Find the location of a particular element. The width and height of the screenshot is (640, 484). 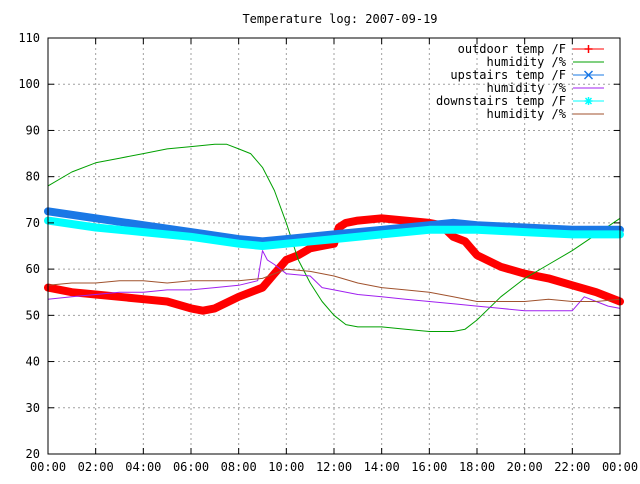

x-tick-label: 10:00 is located at coordinates (286, 467).